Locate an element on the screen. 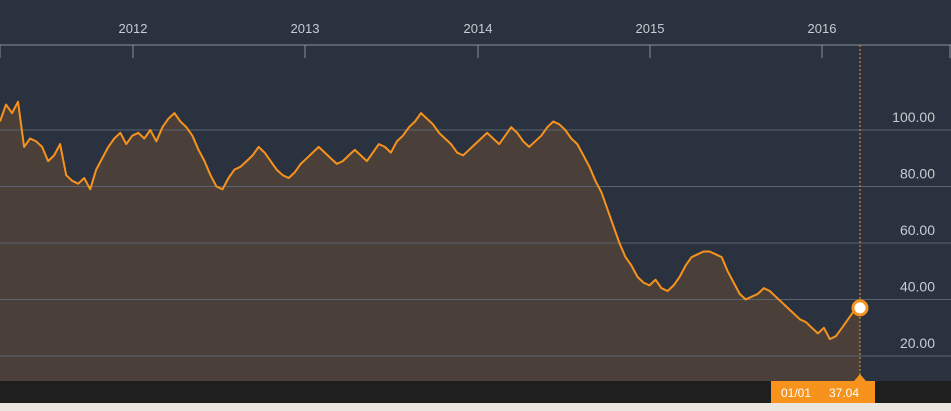 The image size is (951, 411). x-tick-label: 2015 is located at coordinates (650, 28).